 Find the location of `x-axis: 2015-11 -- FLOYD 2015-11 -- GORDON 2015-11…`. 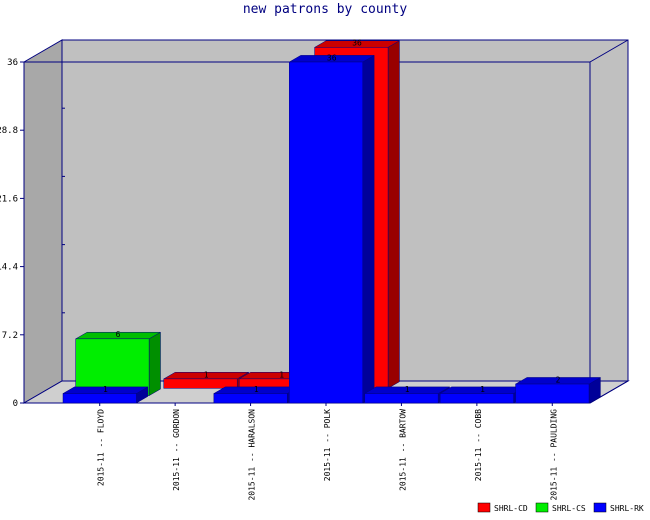

x-axis: 2015-11 -- FLOYD 2015-11 -- GORDON 2015-11… is located at coordinates (327, 452).